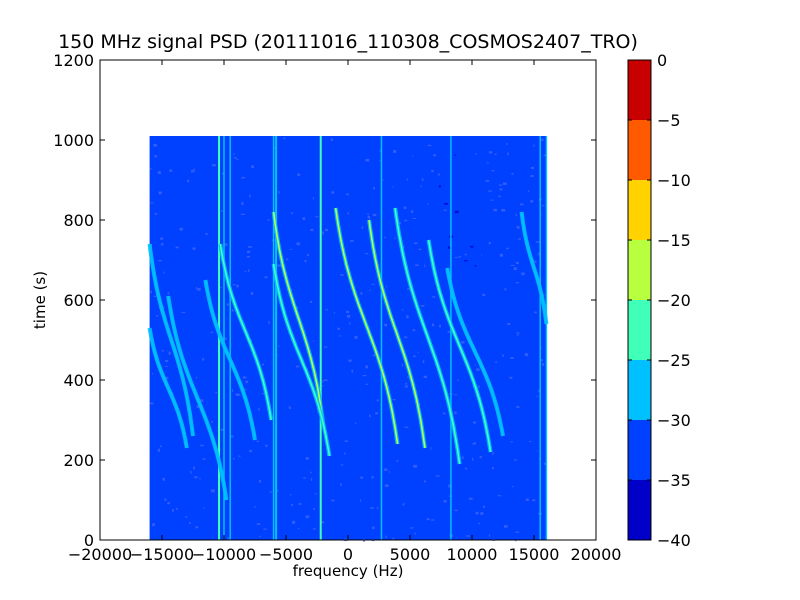 The height and width of the screenshot is (600, 800). Describe the element at coordinates (596, 554) in the screenshot. I see `x-tick-label: 20000` at that location.